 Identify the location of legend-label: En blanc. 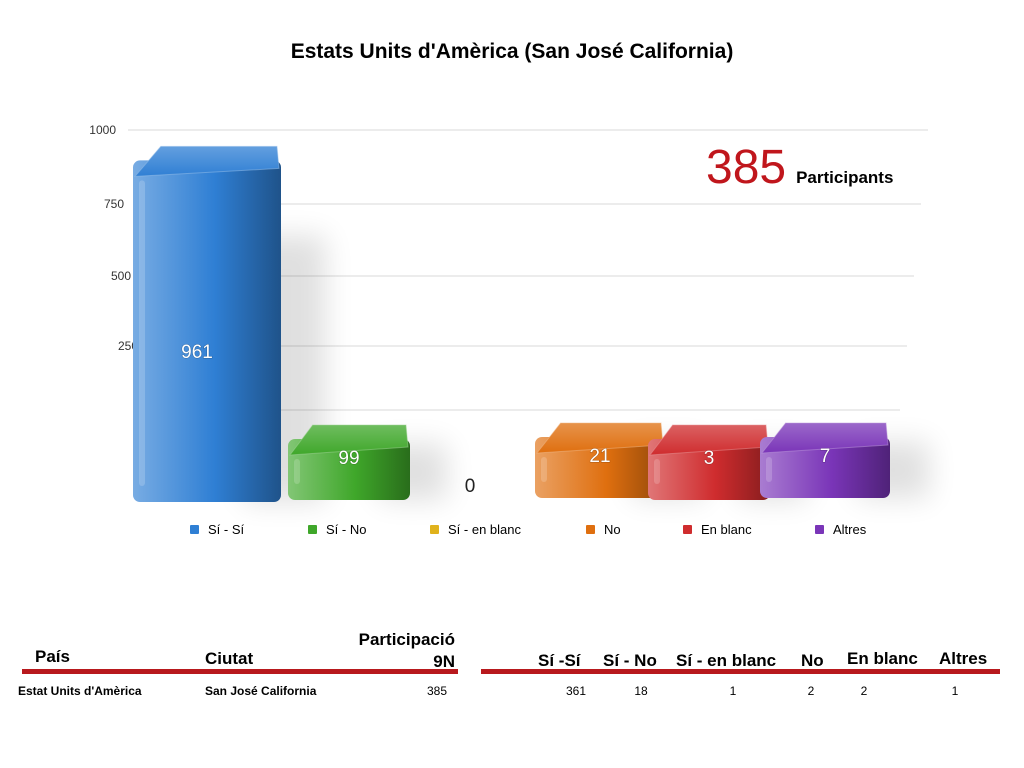
(726, 529).